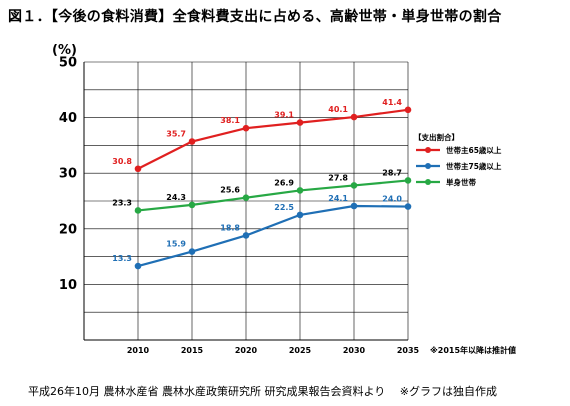 The width and height of the screenshot is (570, 406). What do you see at coordinates (461, 182) in the screenshot?
I see `legend-label: 単身世帯` at bounding box center [461, 182].